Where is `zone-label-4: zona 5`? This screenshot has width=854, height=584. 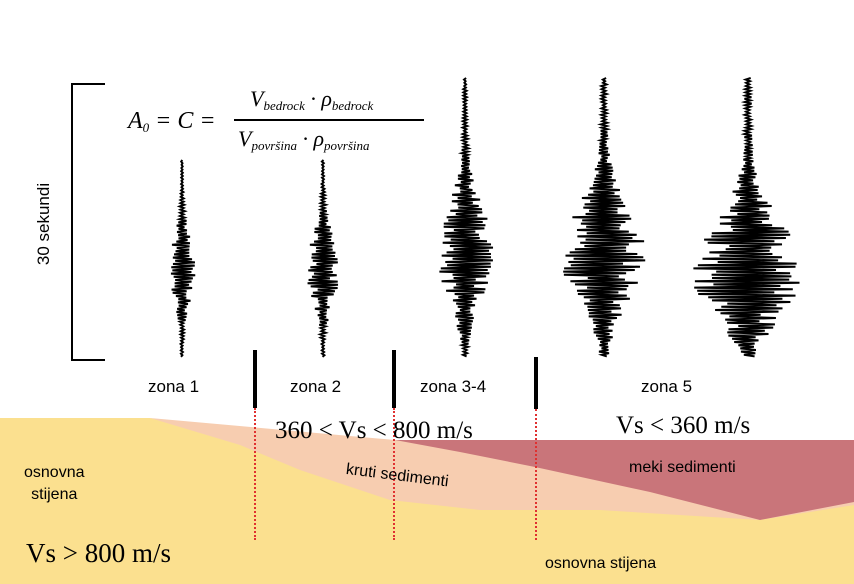
zone-label-4: zona 5 is located at coordinates (667, 386).